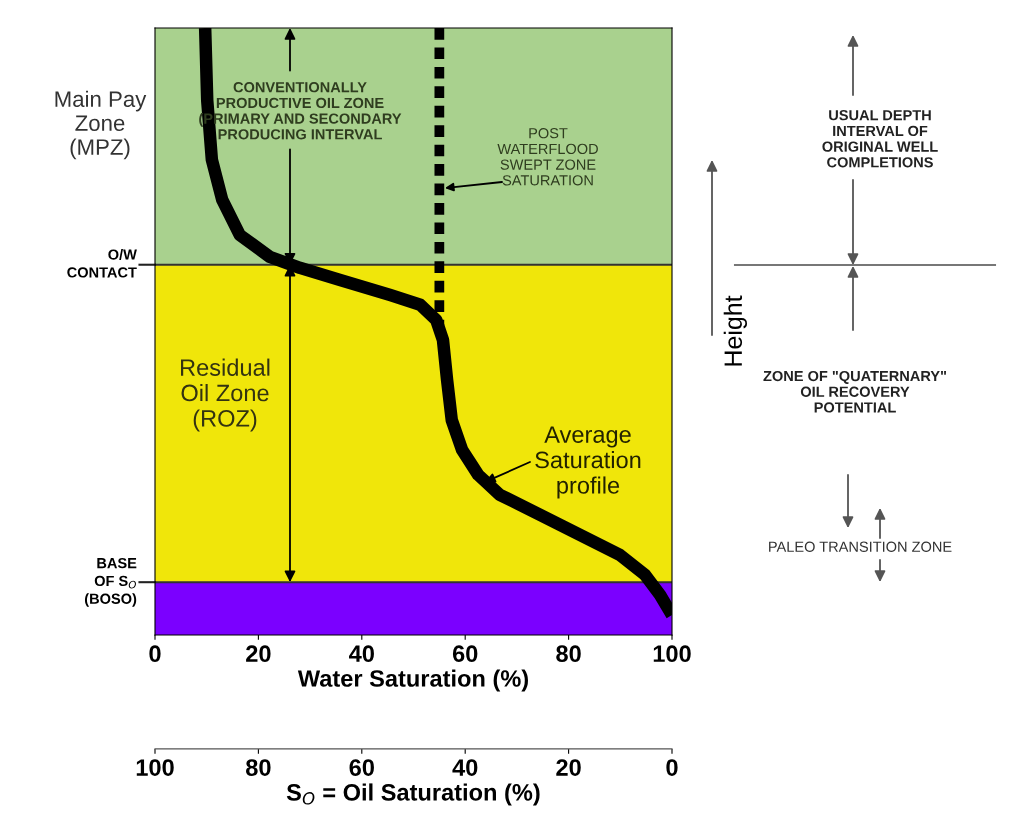  What do you see at coordinates (735, 330) in the screenshot?
I see `y-axis-title: Height` at bounding box center [735, 330].